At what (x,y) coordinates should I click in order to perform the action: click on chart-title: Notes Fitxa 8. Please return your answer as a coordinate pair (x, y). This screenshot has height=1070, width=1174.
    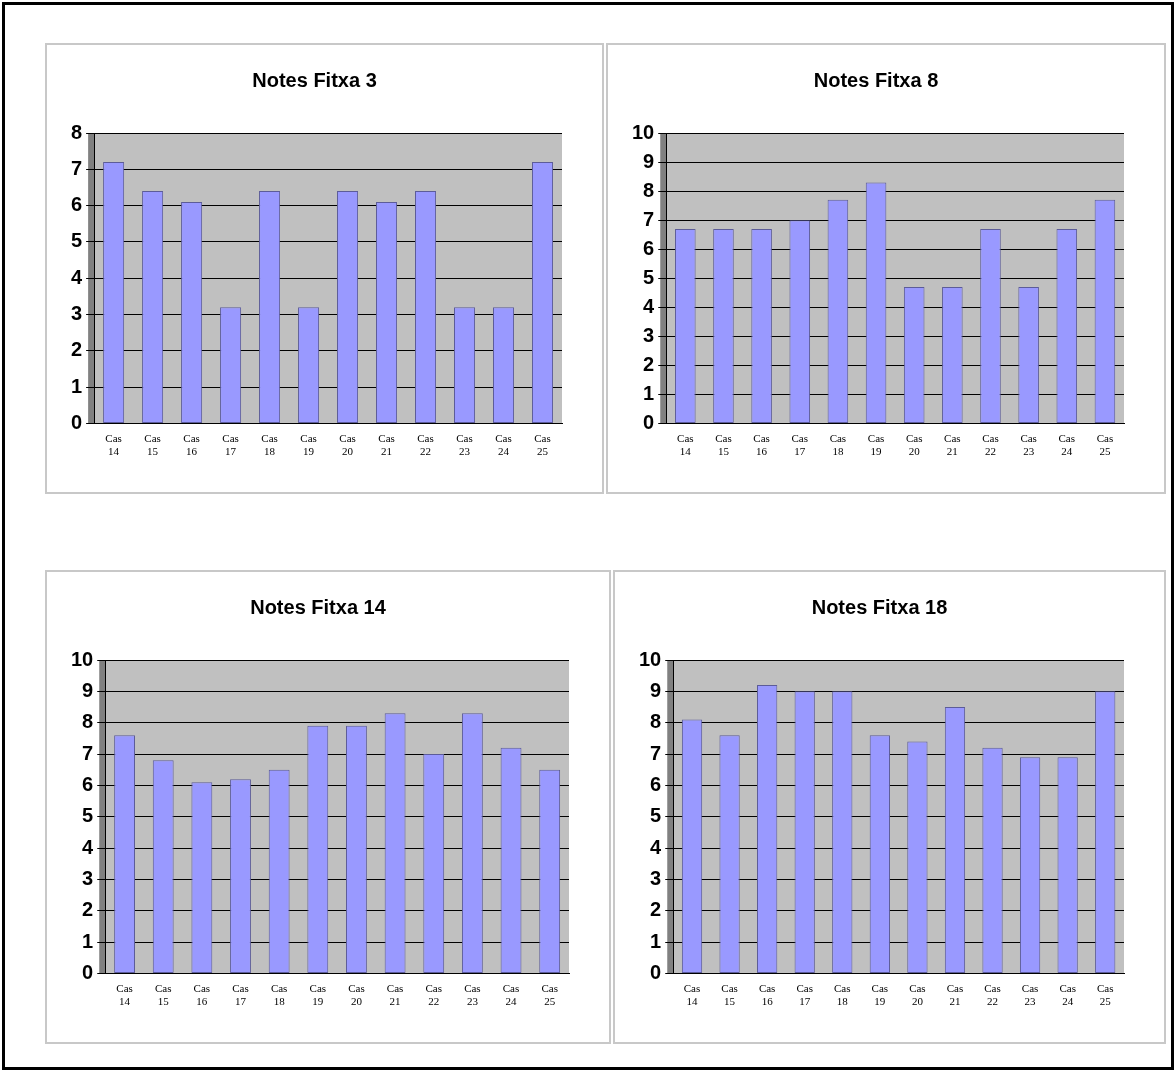
    Looking at the image, I should click on (876, 79).